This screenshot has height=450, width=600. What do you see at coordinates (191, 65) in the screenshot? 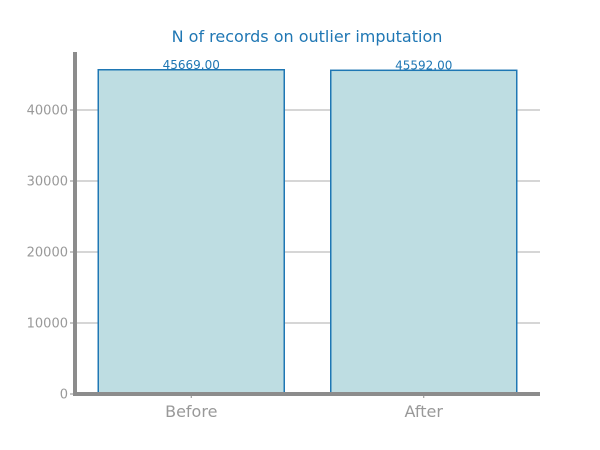
I see `data-label-before: 45669.00` at bounding box center [191, 65].